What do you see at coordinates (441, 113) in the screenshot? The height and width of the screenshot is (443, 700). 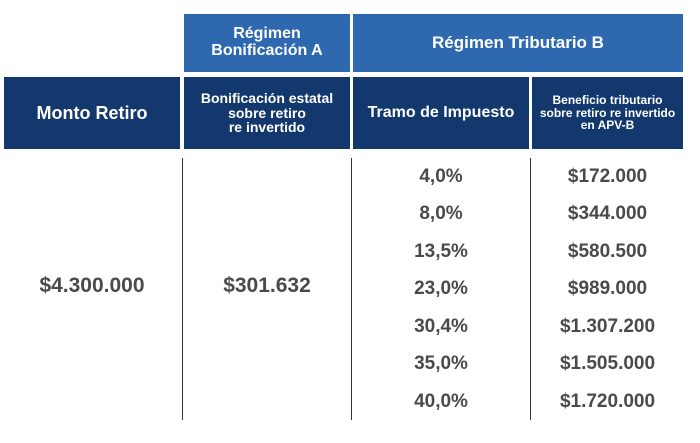 I see `header-tramo-impuesto: Tramo de Impuesto` at bounding box center [441, 113].